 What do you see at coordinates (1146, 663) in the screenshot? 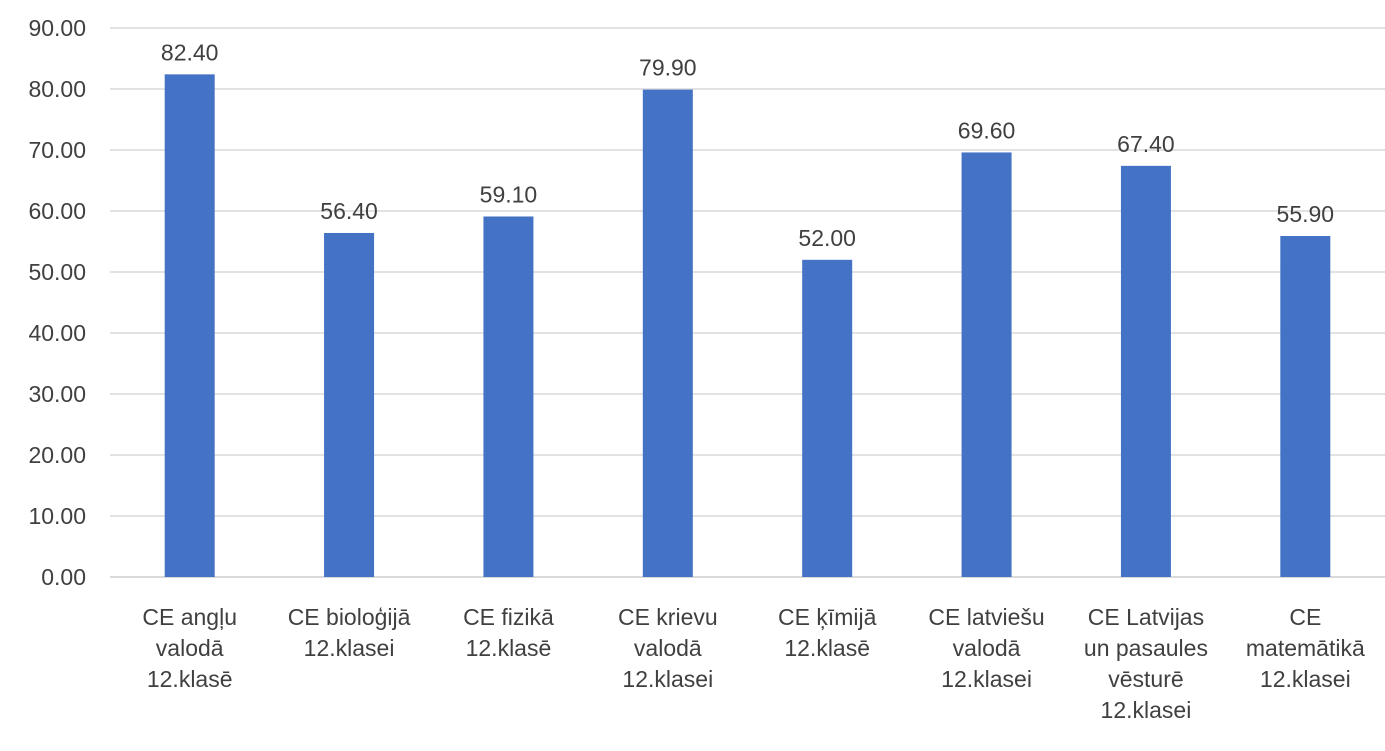
I see `category-label: CE Latvijas un pasaules vēsturē 12.klasei` at bounding box center [1146, 663].